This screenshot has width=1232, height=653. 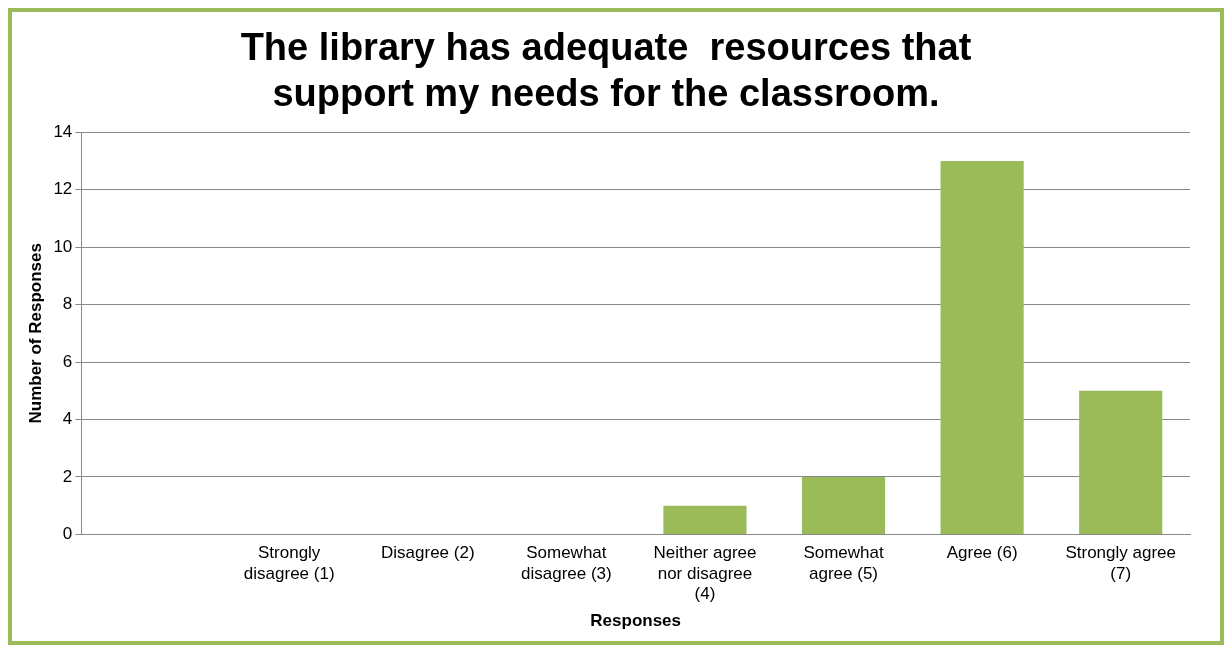 What do you see at coordinates (982, 553) in the screenshot?
I see `x-tick-label: Agree (6)` at bounding box center [982, 553].